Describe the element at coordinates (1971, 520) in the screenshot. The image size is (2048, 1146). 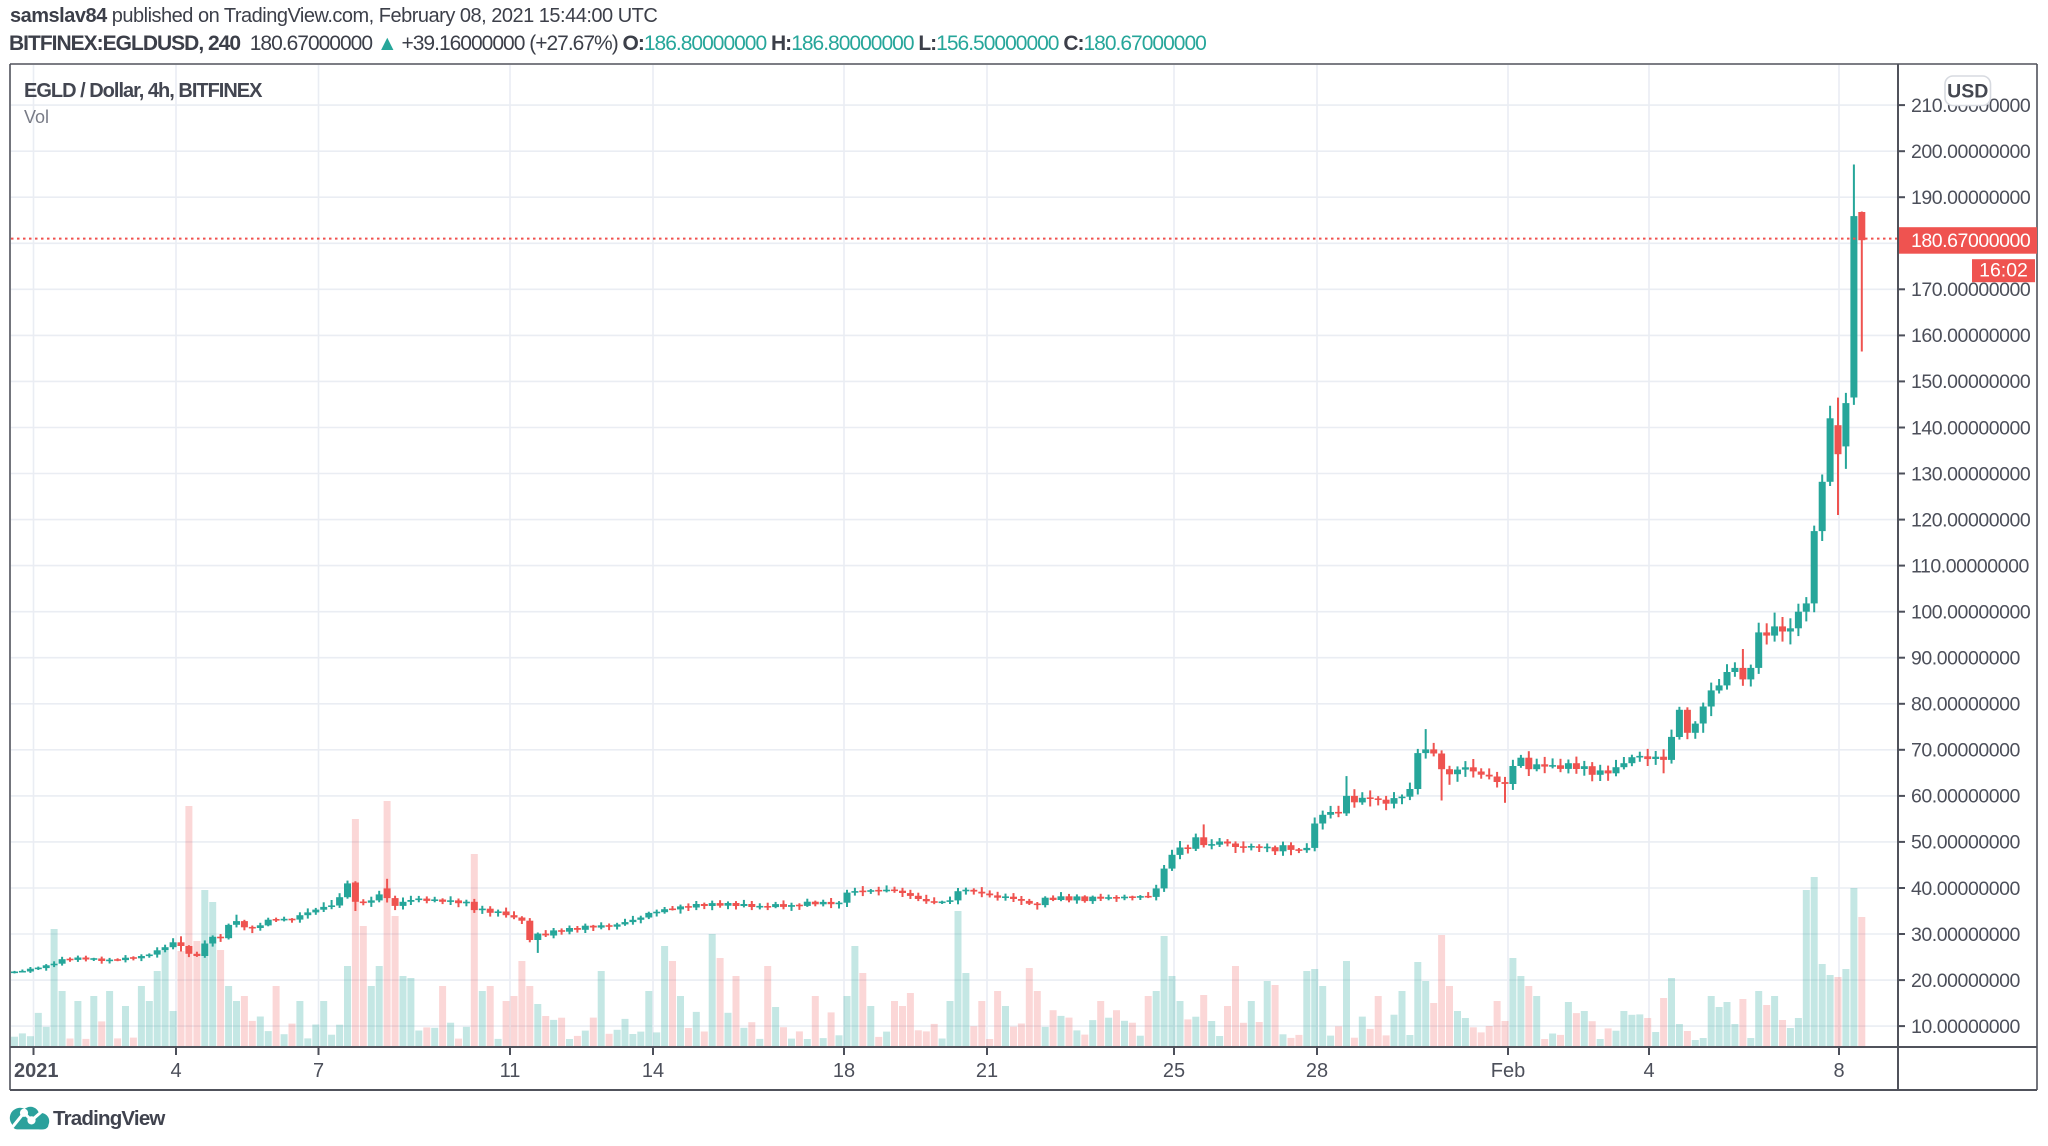
I see `svg-text: 120.00000000` at that location.